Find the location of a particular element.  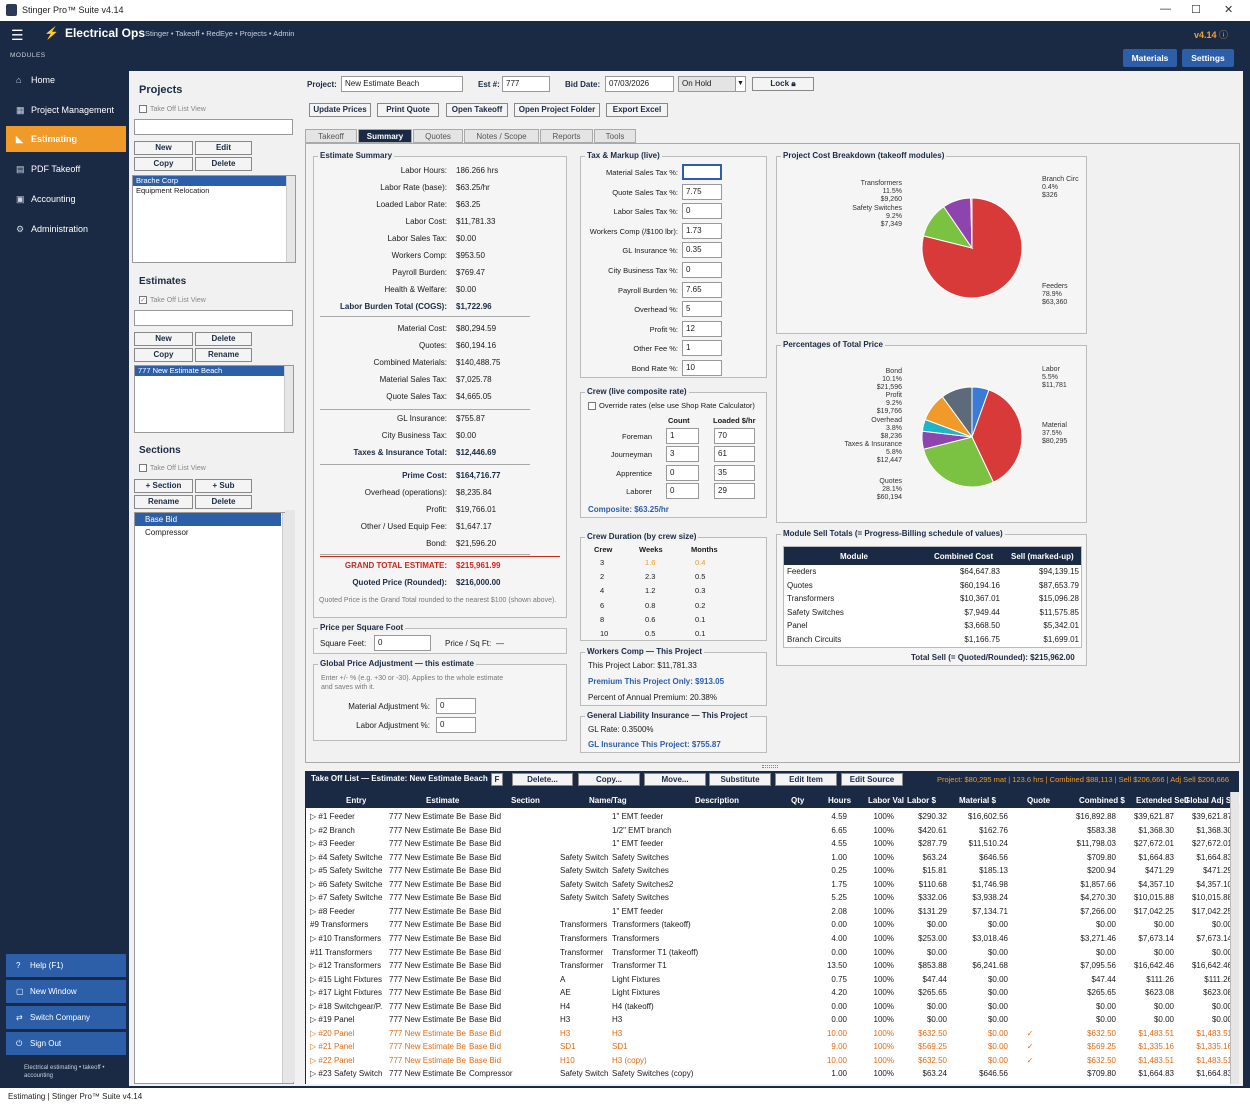

edit-source-button: Edit Source is located at coordinates (872, 779).